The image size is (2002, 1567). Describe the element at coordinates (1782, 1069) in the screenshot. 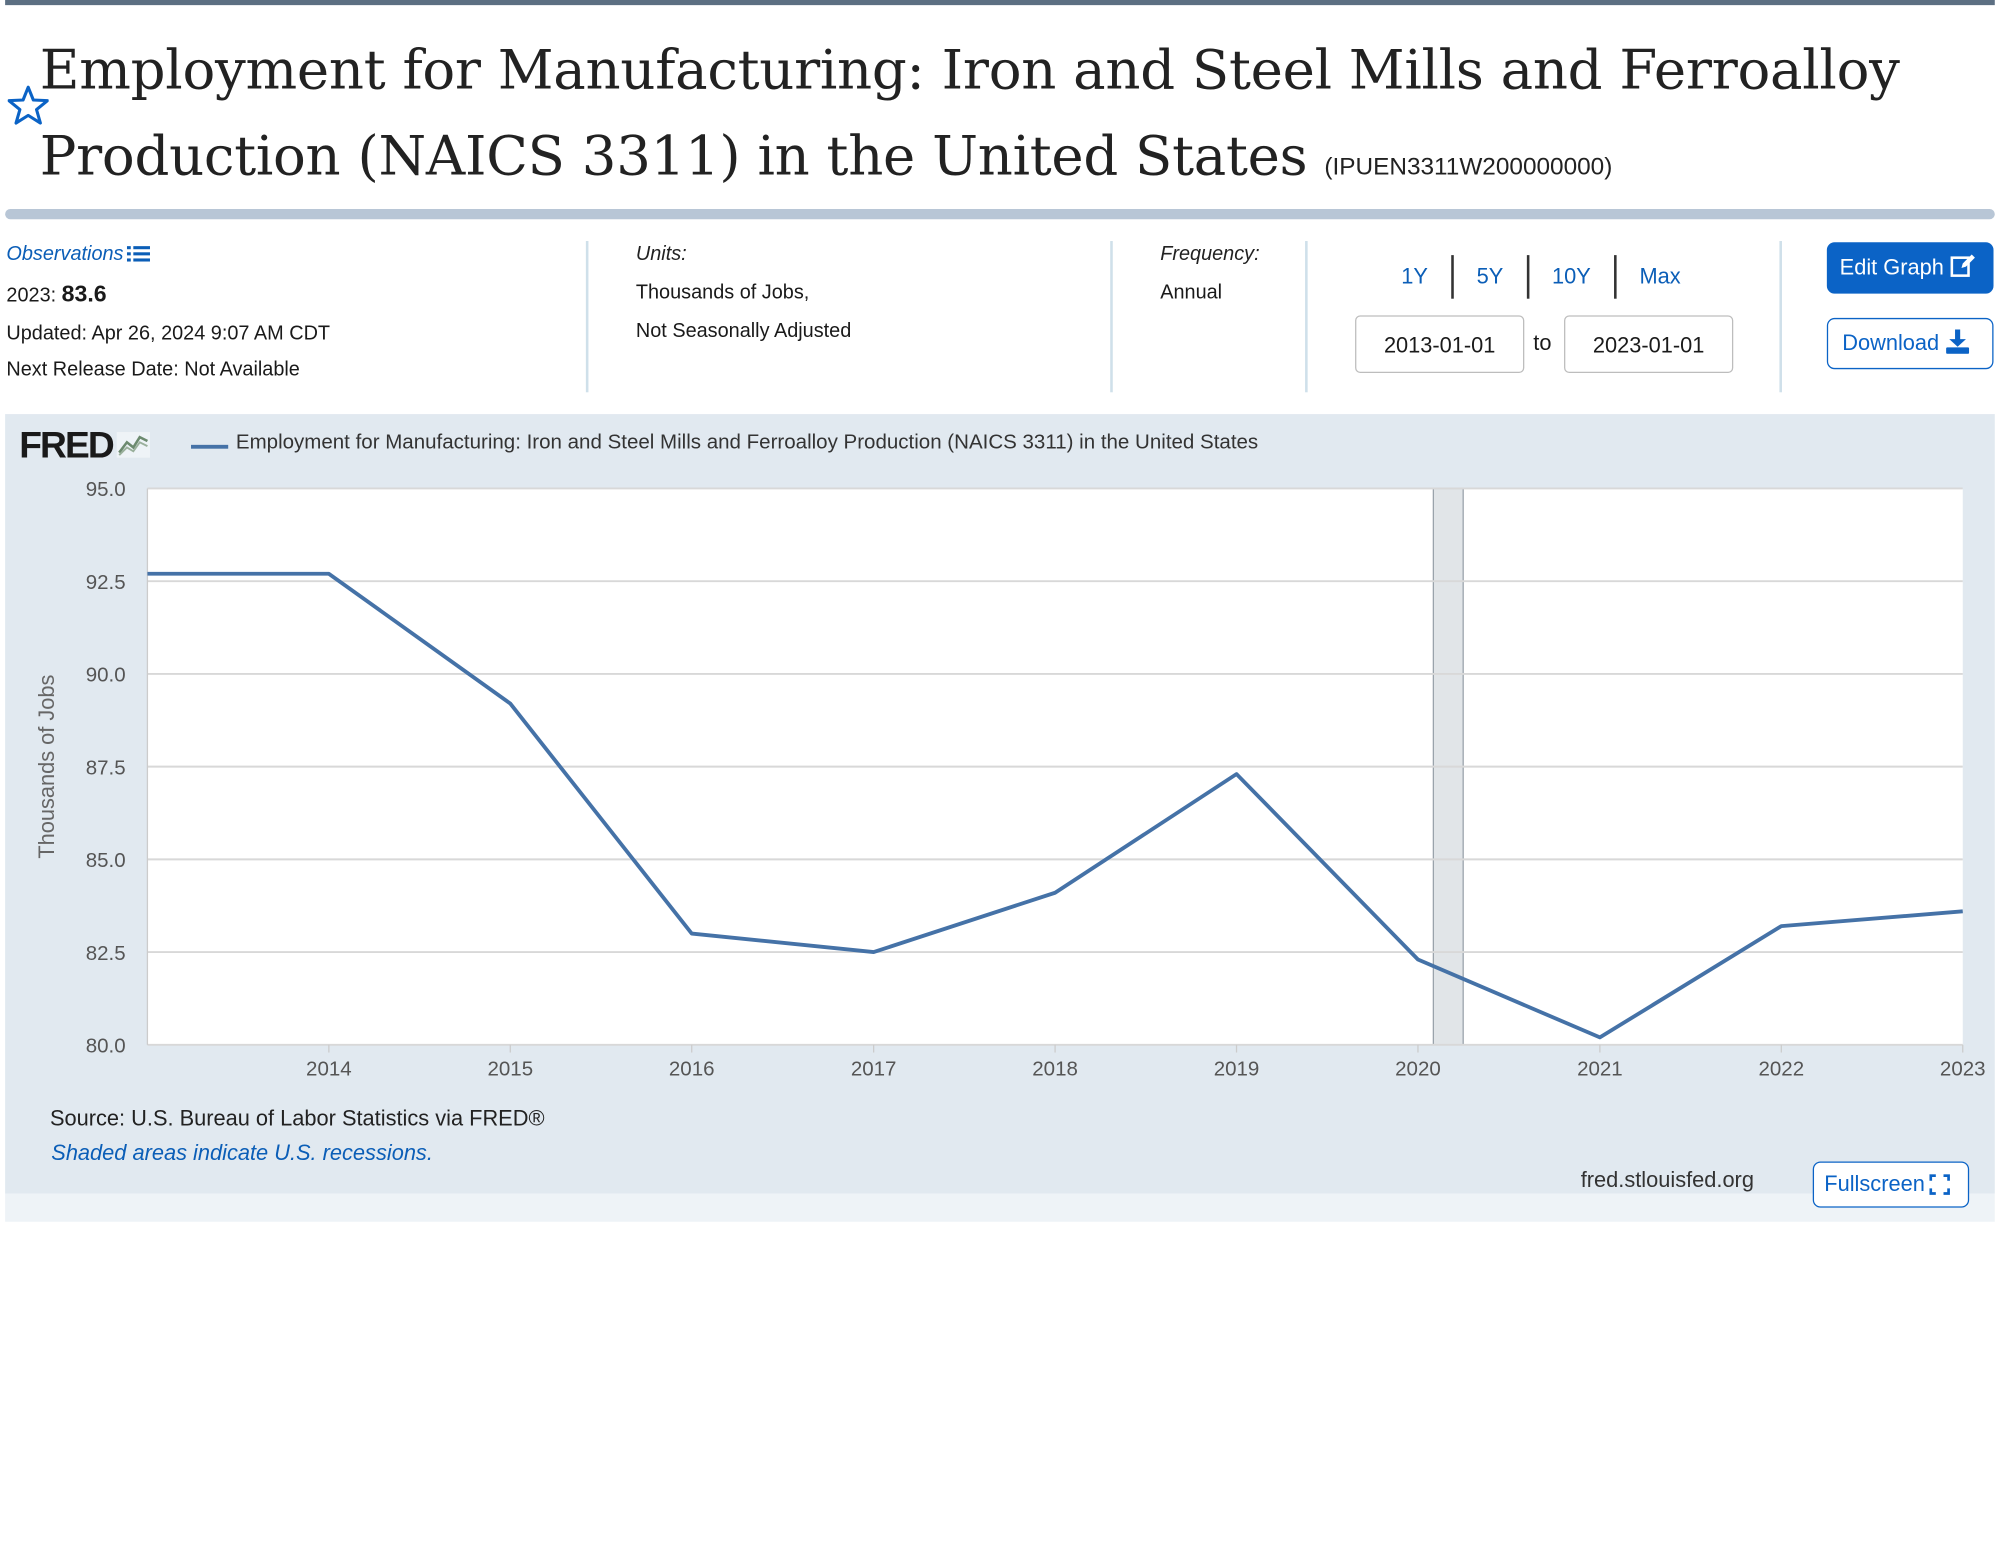

I see `x-tick-label: 2022` at that location.